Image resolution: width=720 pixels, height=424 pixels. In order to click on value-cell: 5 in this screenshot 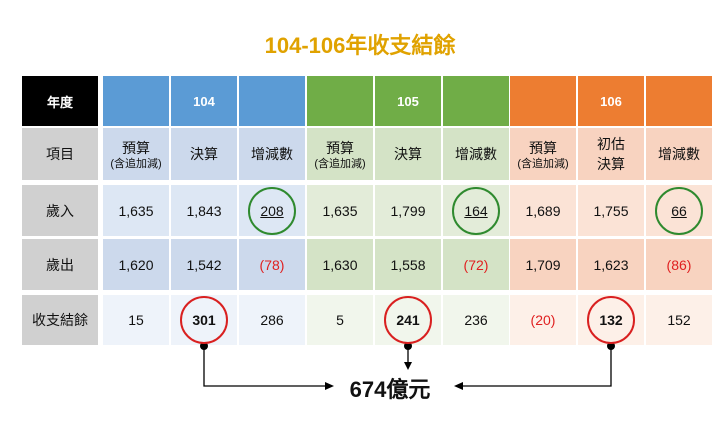, I will do `click(340, 320)`.